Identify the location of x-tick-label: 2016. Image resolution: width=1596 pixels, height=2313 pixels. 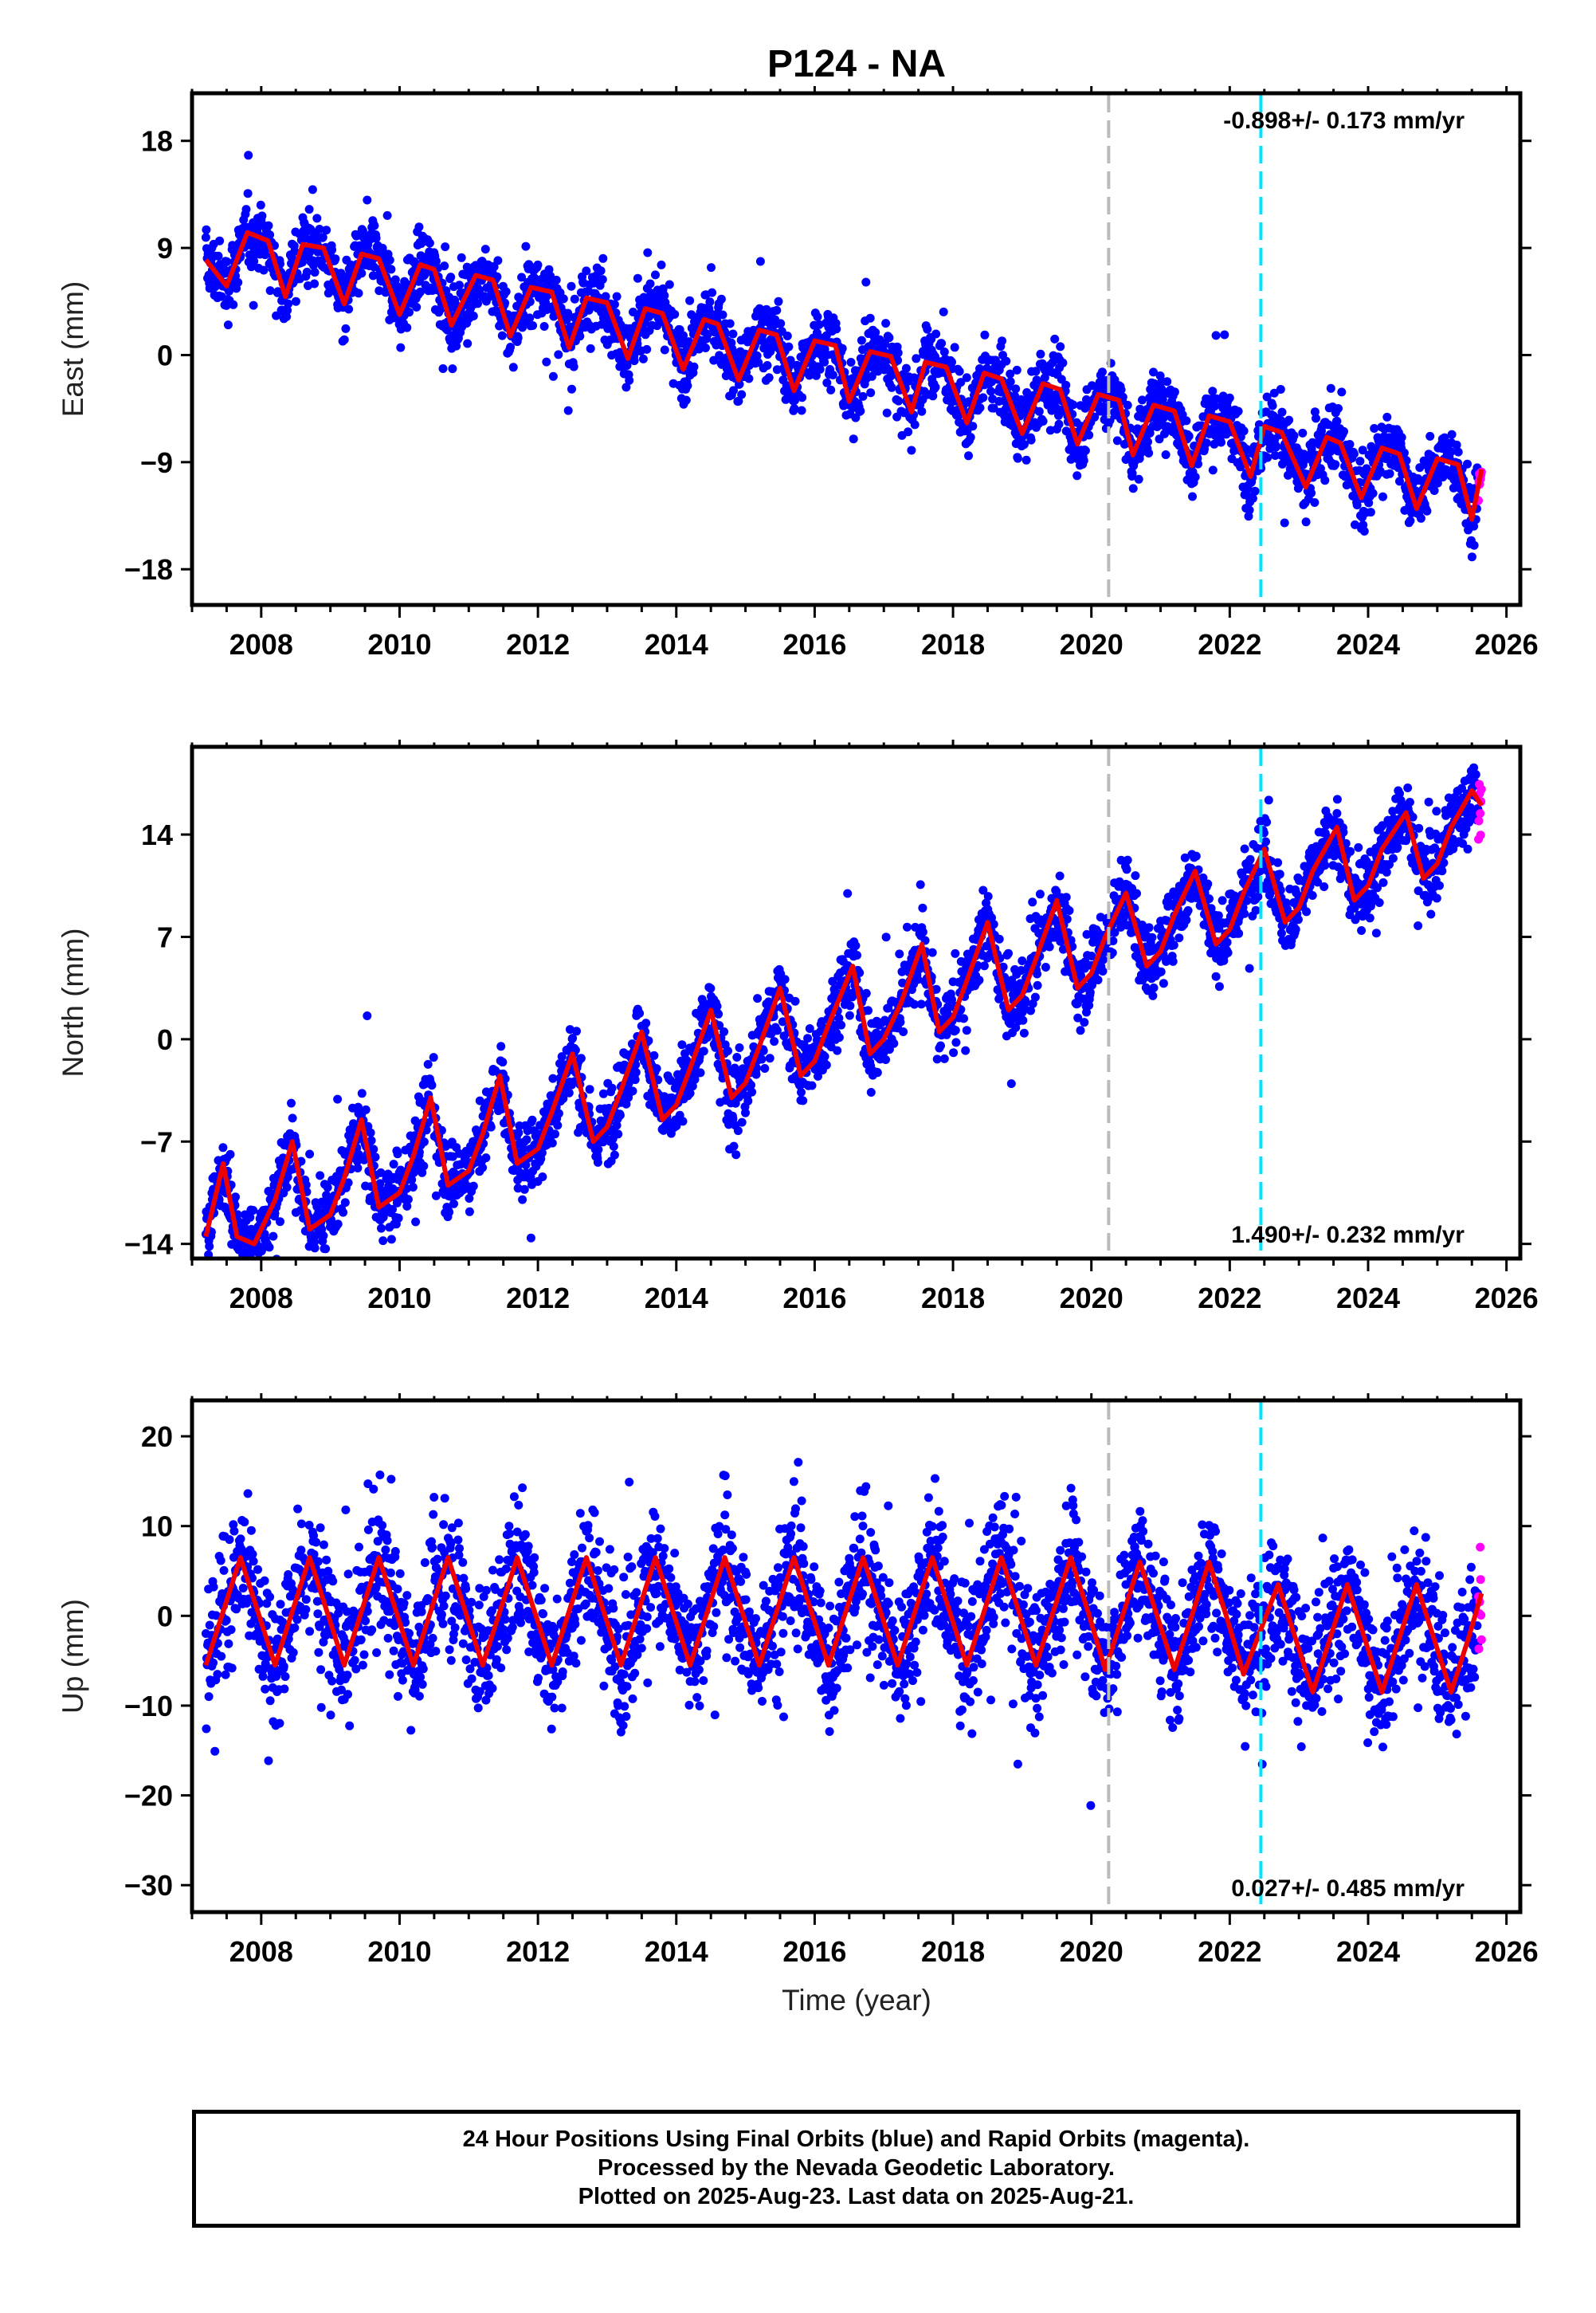
(814, 644).